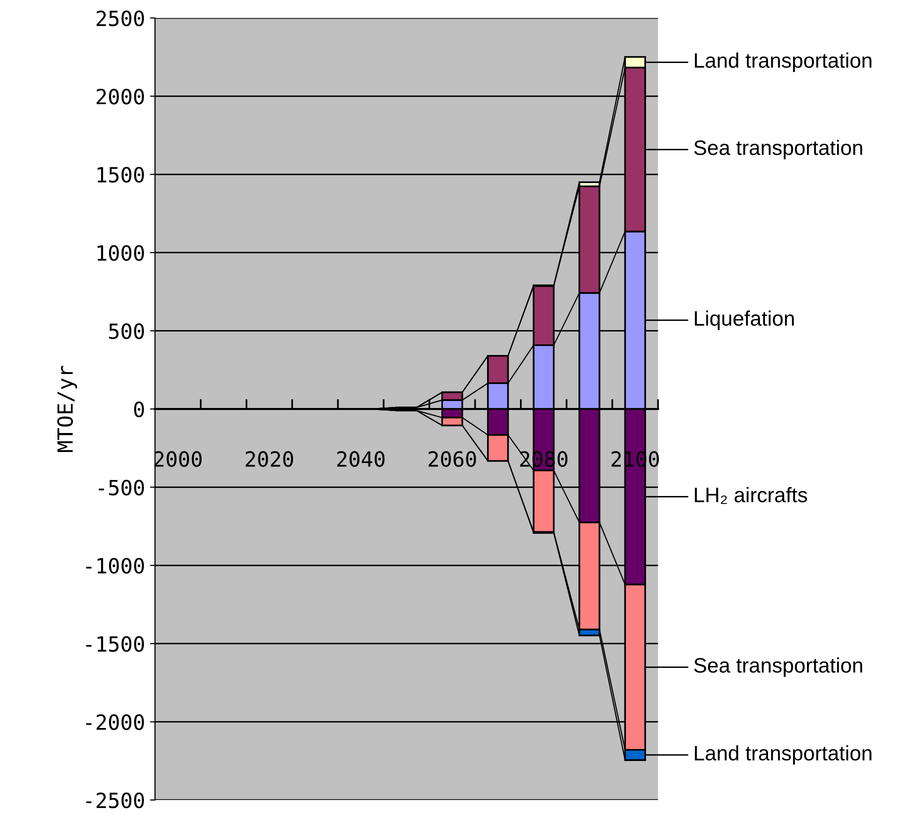 This screenshot has height=818, width=908. What do you see at coordinates (126, 331) in the screenshot?
I see `y-tick-label: 500` at bounding box center [126, 331].